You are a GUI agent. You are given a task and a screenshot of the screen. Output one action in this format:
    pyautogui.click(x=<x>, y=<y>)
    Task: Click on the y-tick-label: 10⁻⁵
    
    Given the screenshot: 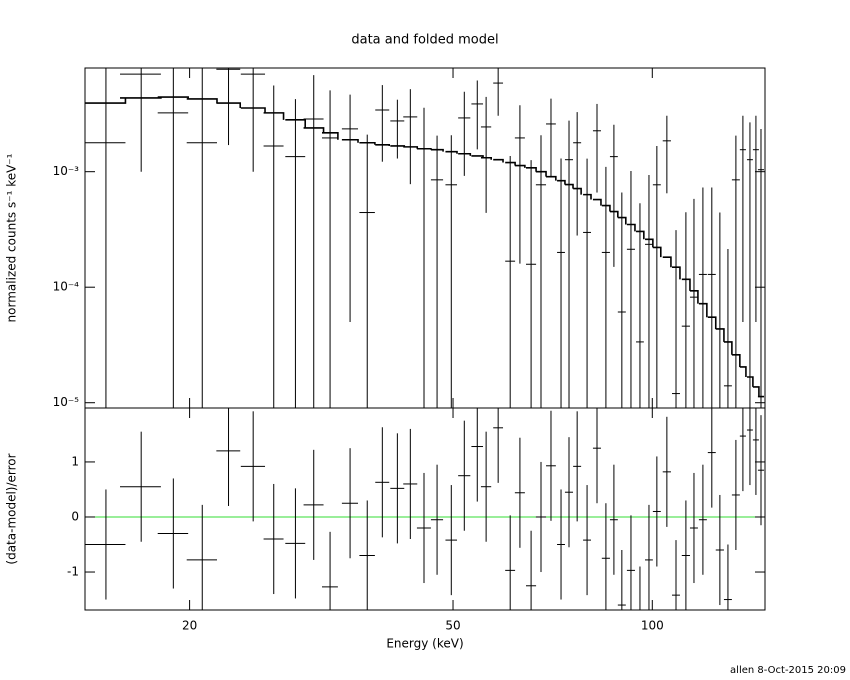 What is the action you would take?
    pyautogui.click(x=66, y=402)
    